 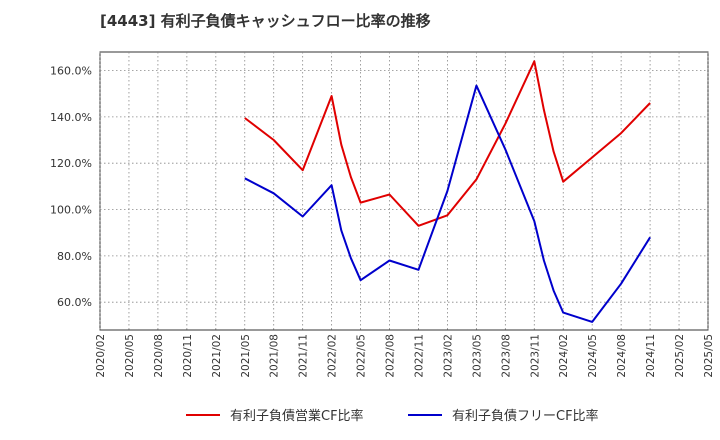 What do you see at coordinates (217, 356) in the screenshot?
I see `x-tick-label: 2021/02` at bounding box center [217, 356].